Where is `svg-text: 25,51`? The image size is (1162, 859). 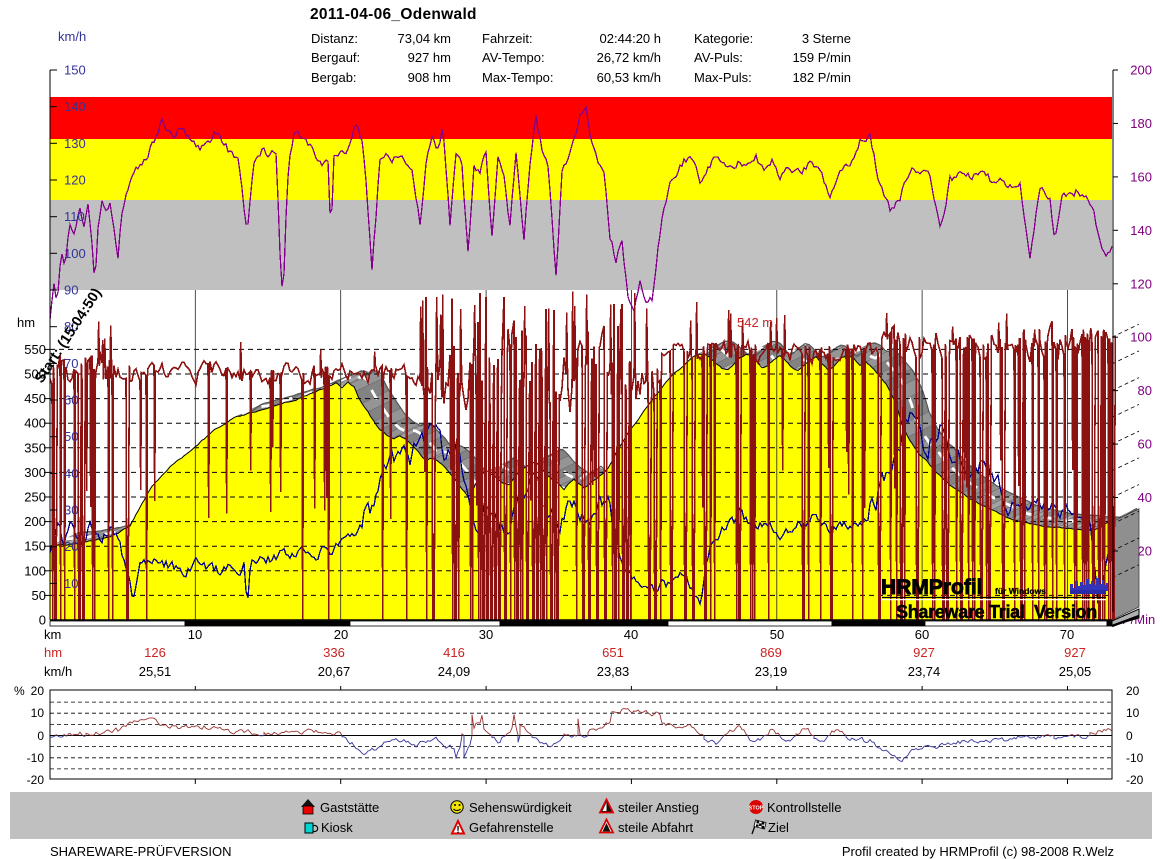 svg-text: 25,51 is located at coordinates (155, 671).